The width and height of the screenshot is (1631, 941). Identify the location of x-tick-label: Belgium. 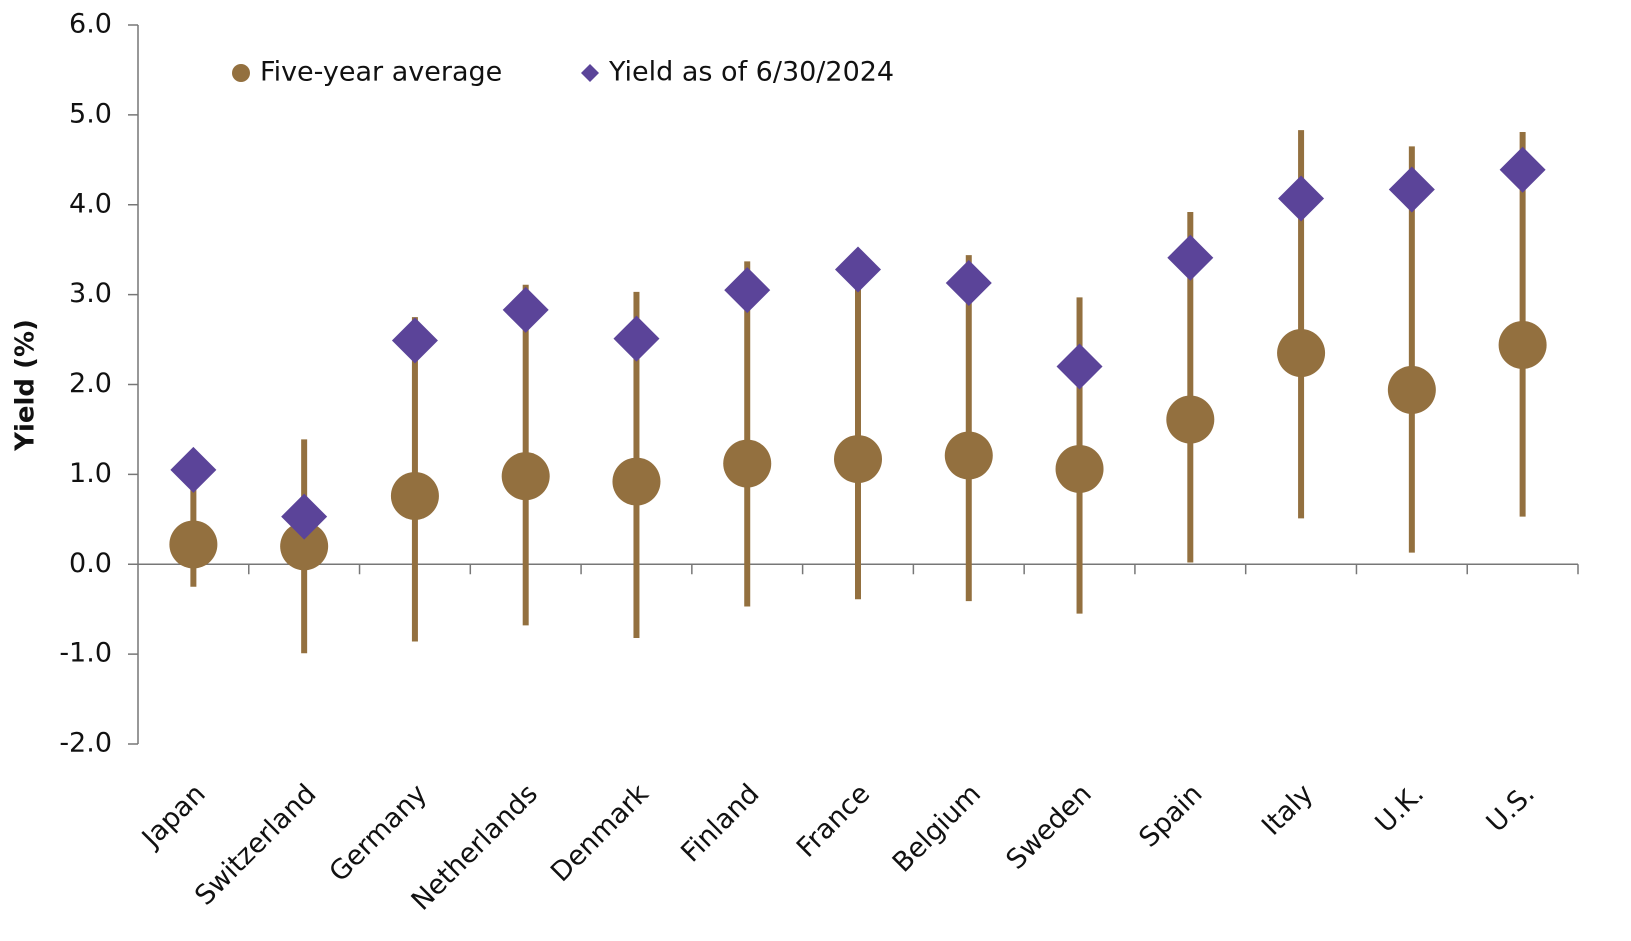
(937, 828).